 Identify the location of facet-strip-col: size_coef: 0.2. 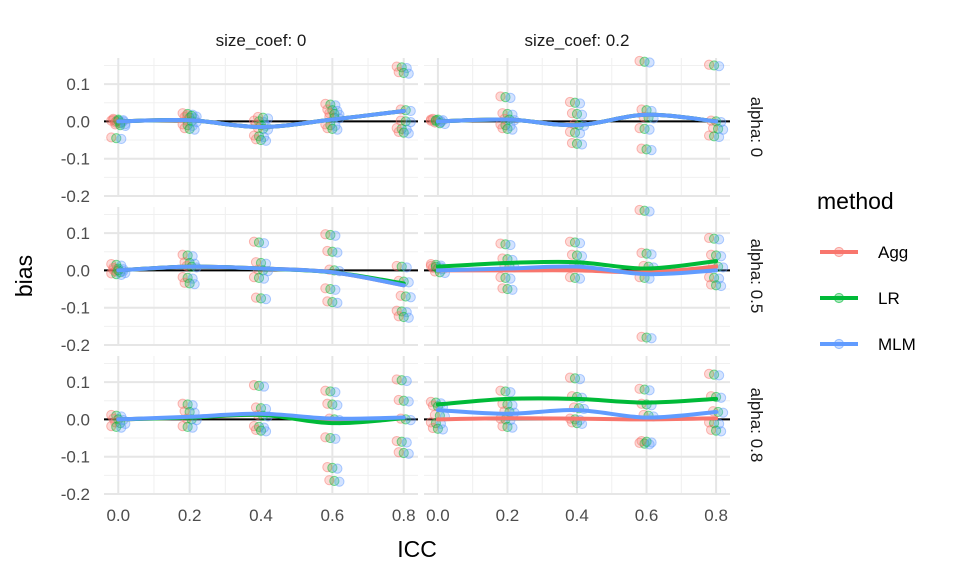
(577, 40).